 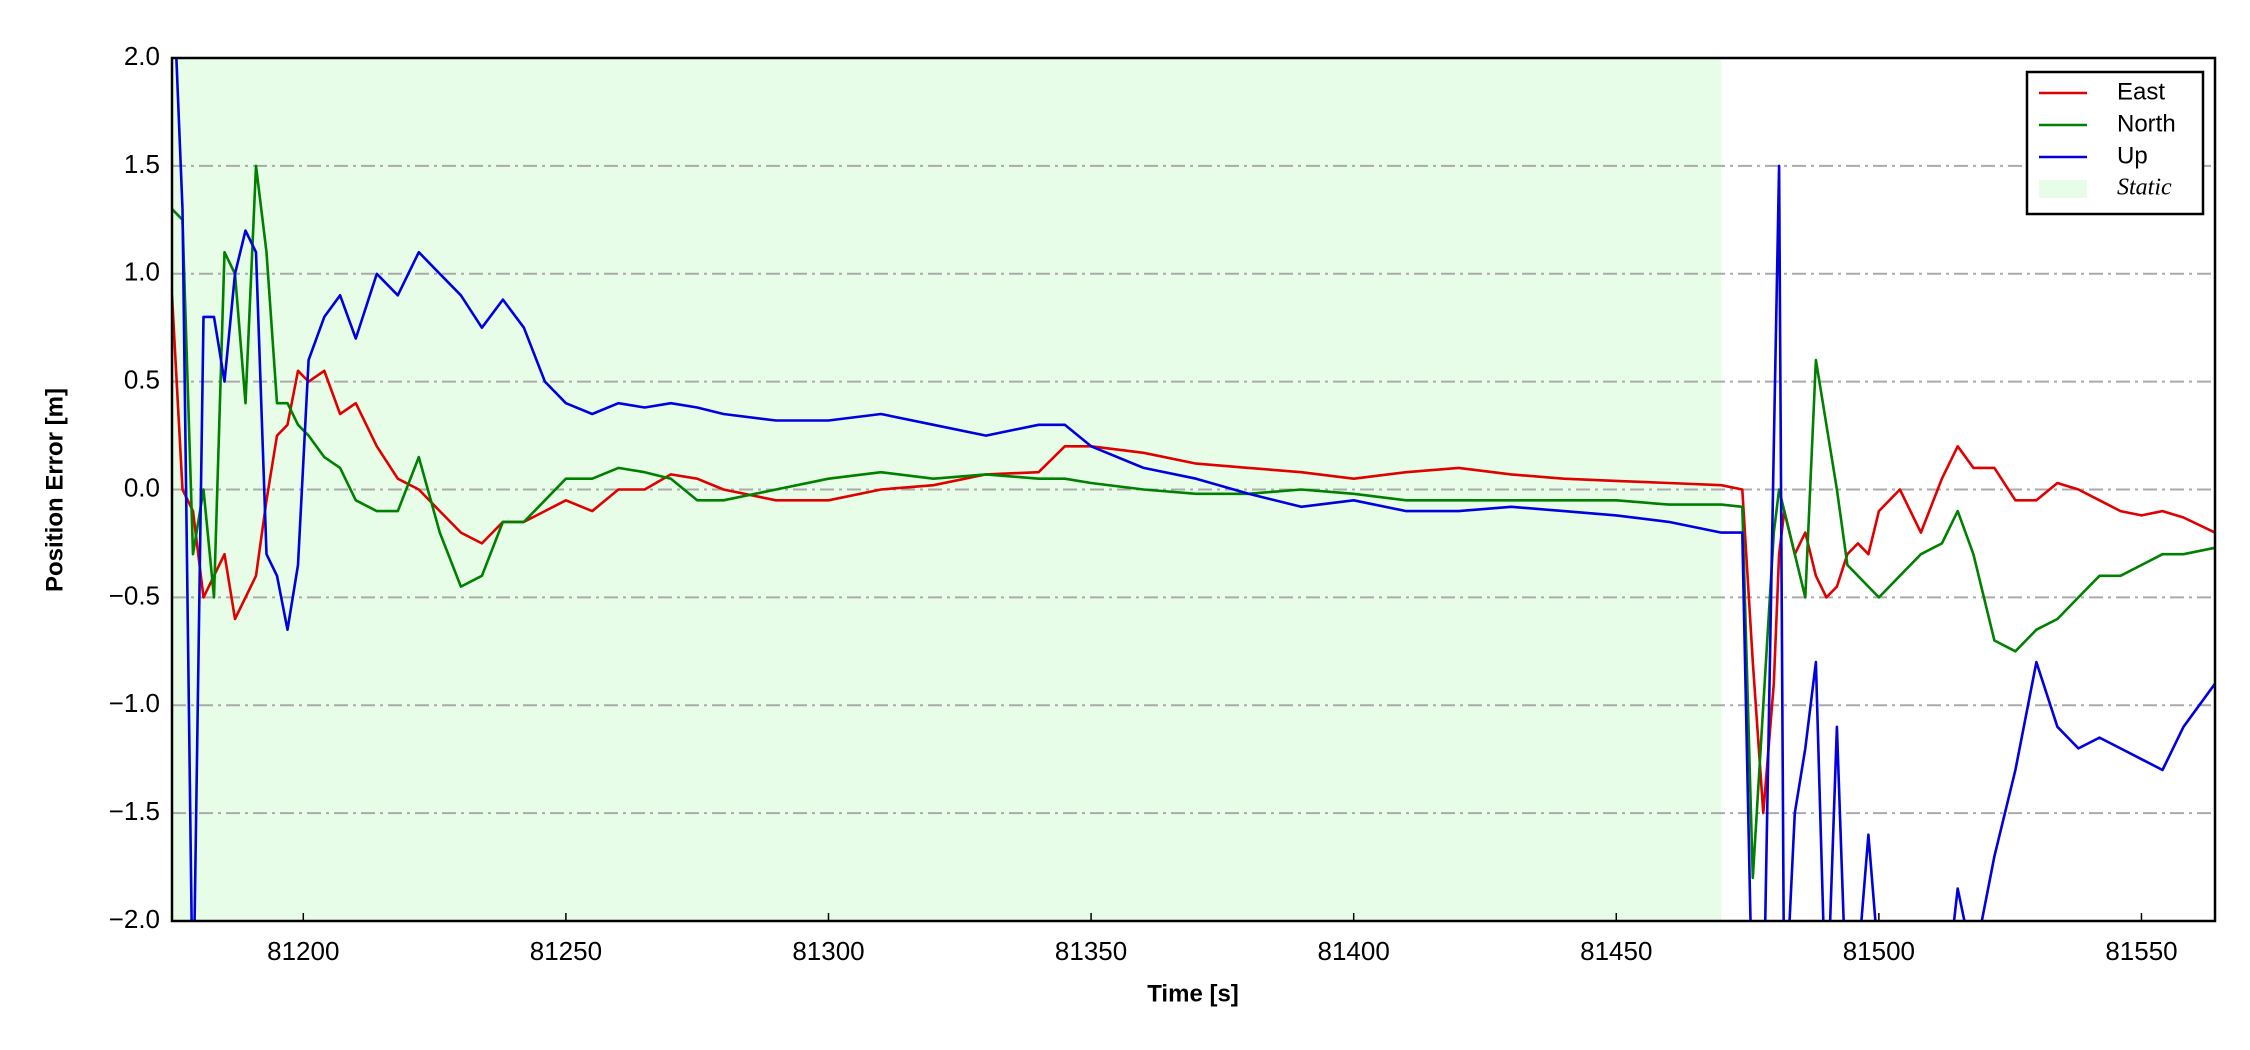 I want to click on x-tick-label: 81300, so click(x=828, y=951).